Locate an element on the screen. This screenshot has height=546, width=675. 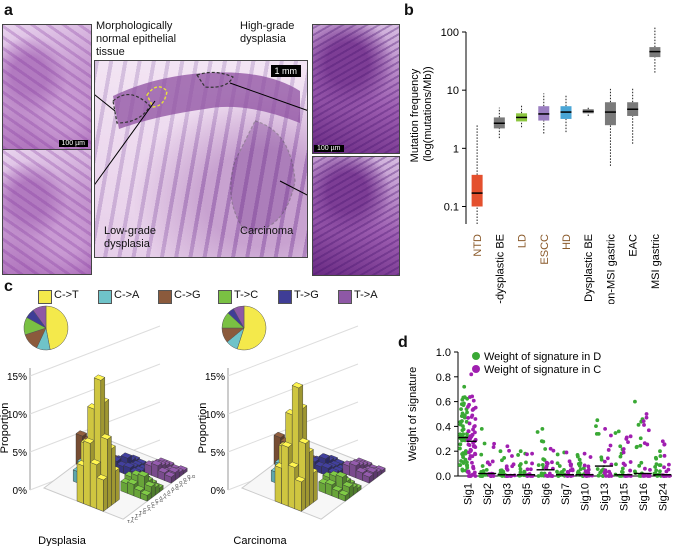
legend-label: C->G is located at coordinates (187, 295).